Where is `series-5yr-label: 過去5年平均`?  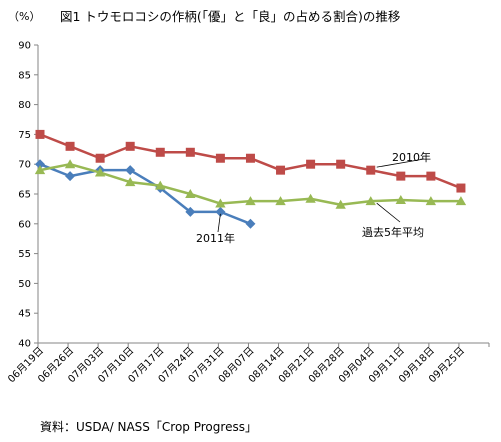 series-5yr-label: 過去5年平均 is located at coordinates (393, 232).